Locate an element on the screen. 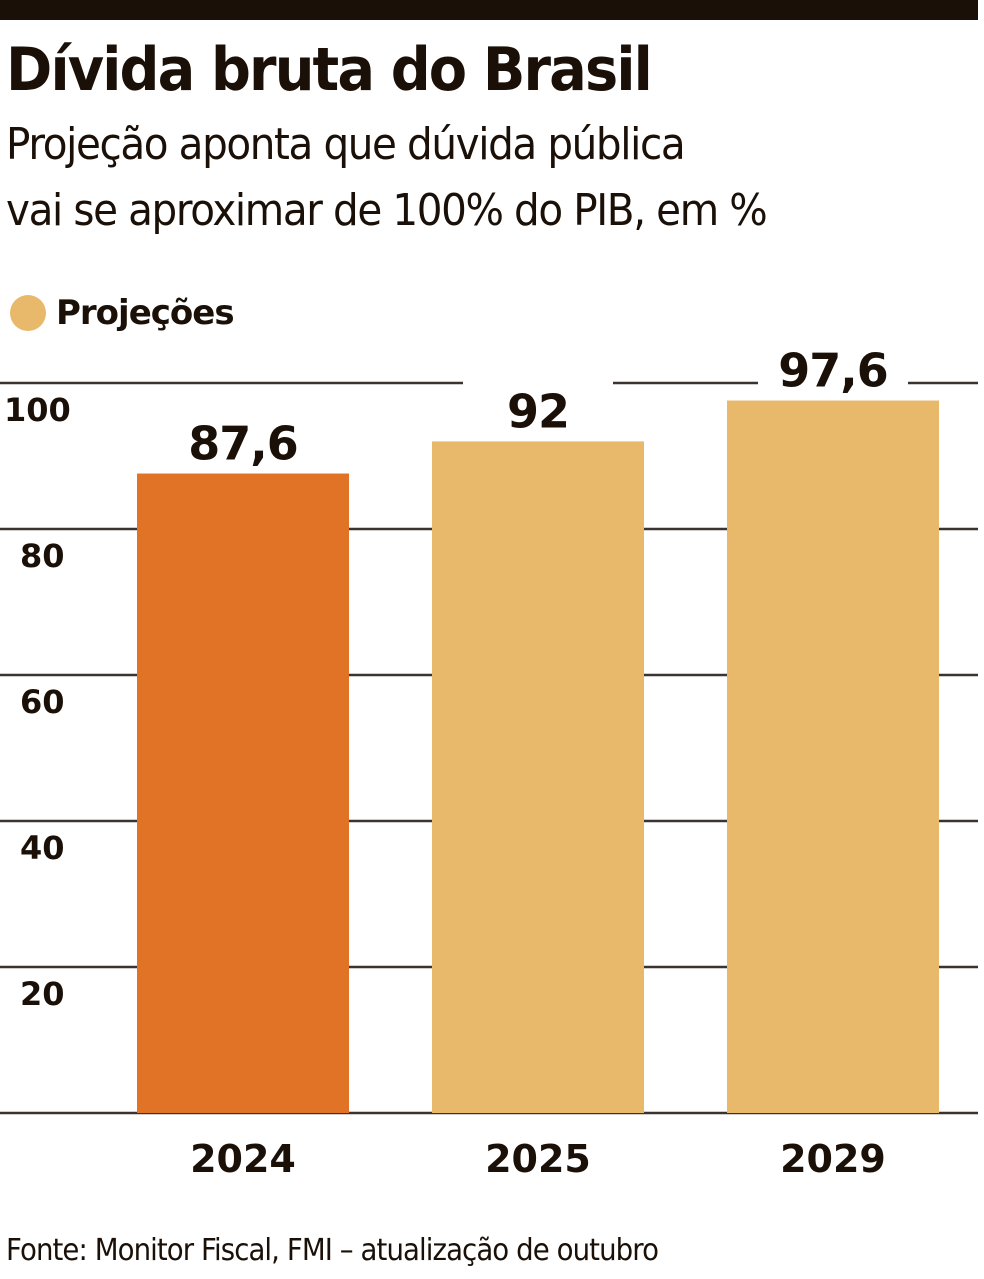  legend: Projeções is located at coordinates (122, 313).